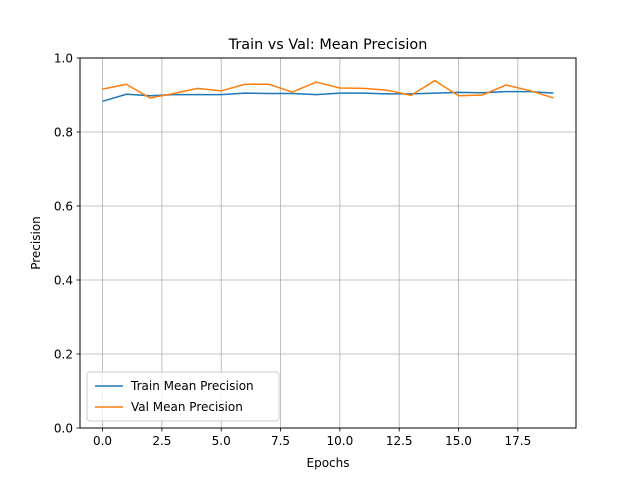 The height and width of the screenshot is (480, 640). Describe the element at coordinates (399, 441) in the screenshot. I see `x-tick-label: 12.5` at that location.